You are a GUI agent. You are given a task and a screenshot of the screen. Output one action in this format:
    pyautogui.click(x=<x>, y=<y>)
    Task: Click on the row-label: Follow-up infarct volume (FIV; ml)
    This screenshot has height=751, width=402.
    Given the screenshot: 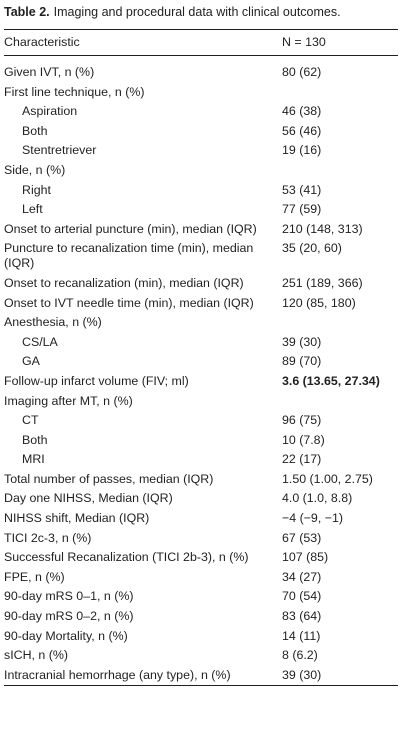 What is the action you would take?
    pyautogui.click(x=96, y=380)
    